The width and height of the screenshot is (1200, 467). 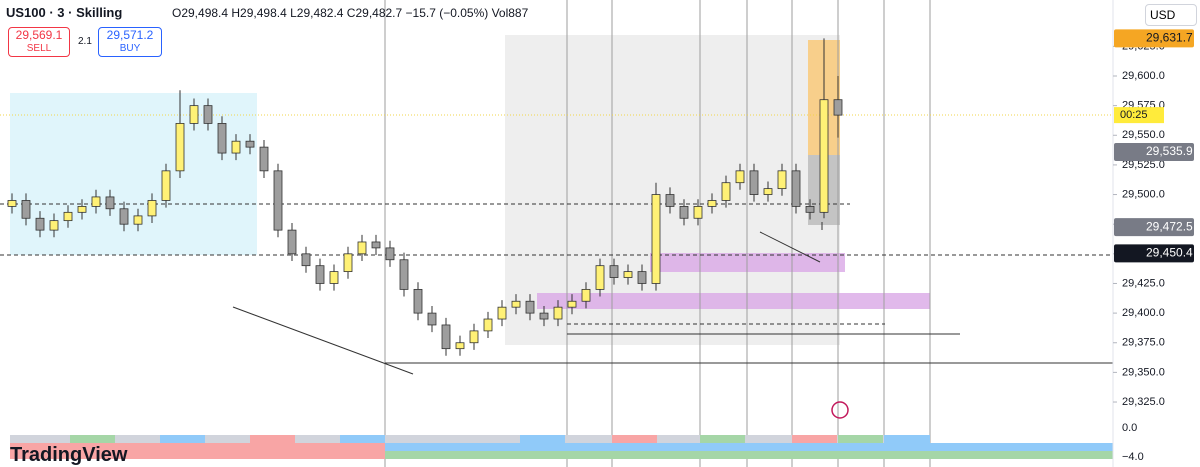 I want to click on price-badge-label: 29,450.4, so click(x=1169, y=253).